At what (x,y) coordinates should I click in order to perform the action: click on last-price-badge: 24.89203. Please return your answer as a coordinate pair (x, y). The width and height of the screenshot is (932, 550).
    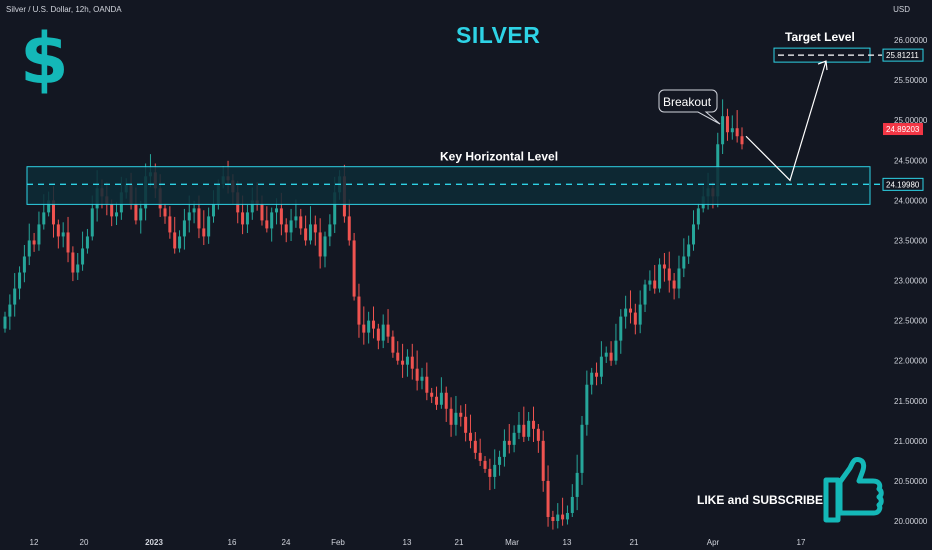
    Looking at the image, I should click on (903, 129).